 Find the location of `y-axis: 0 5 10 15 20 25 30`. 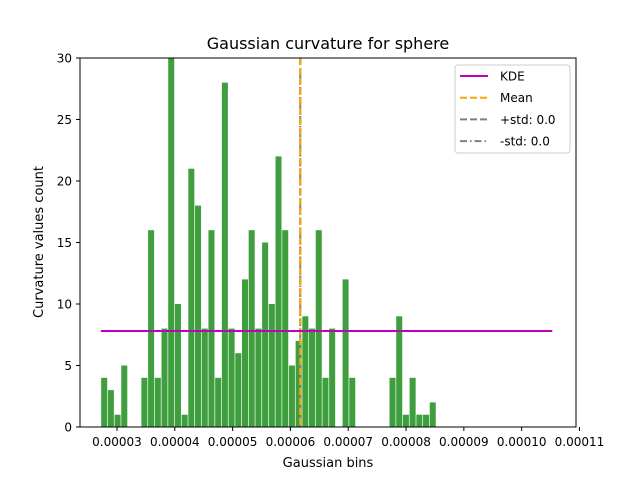

y-axis: 0 5 10 15 20 25 30 is located at coordinates (68, 243).